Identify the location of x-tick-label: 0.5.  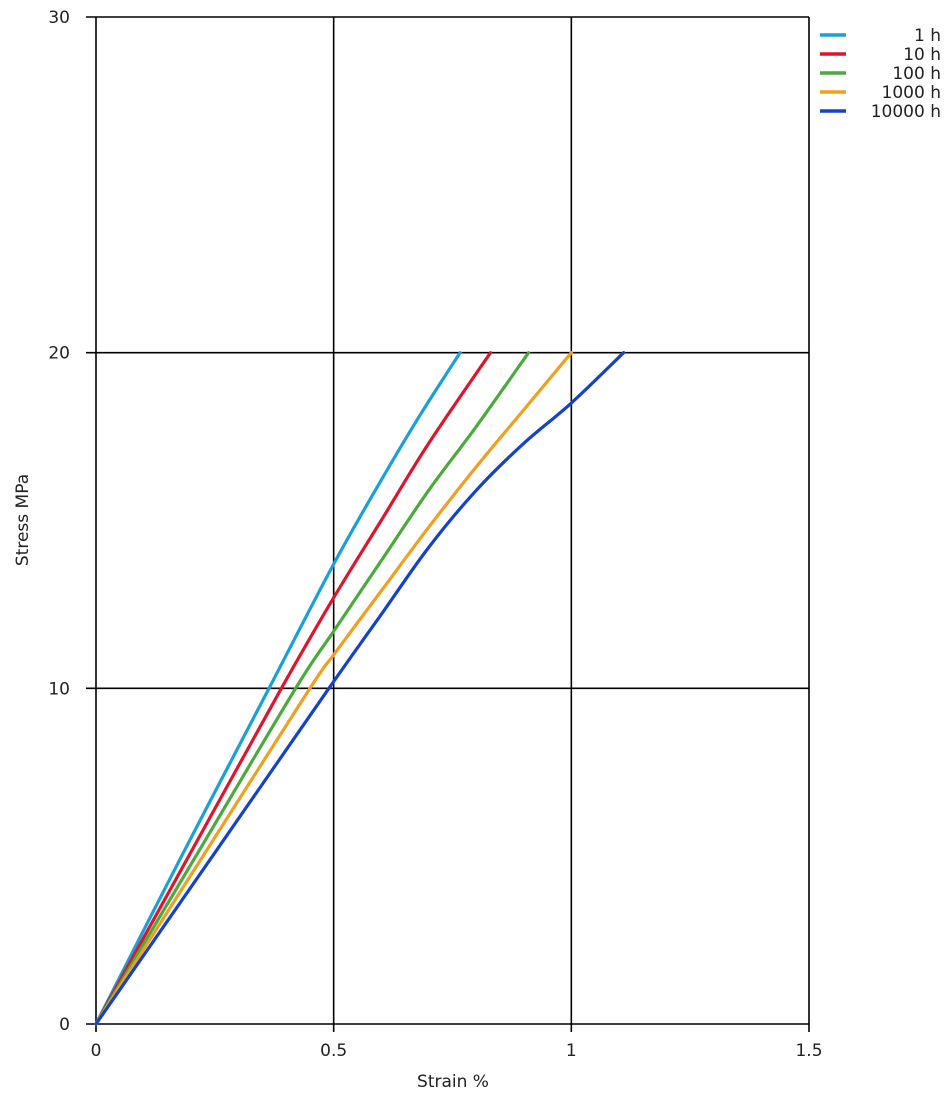
(333, 1051).